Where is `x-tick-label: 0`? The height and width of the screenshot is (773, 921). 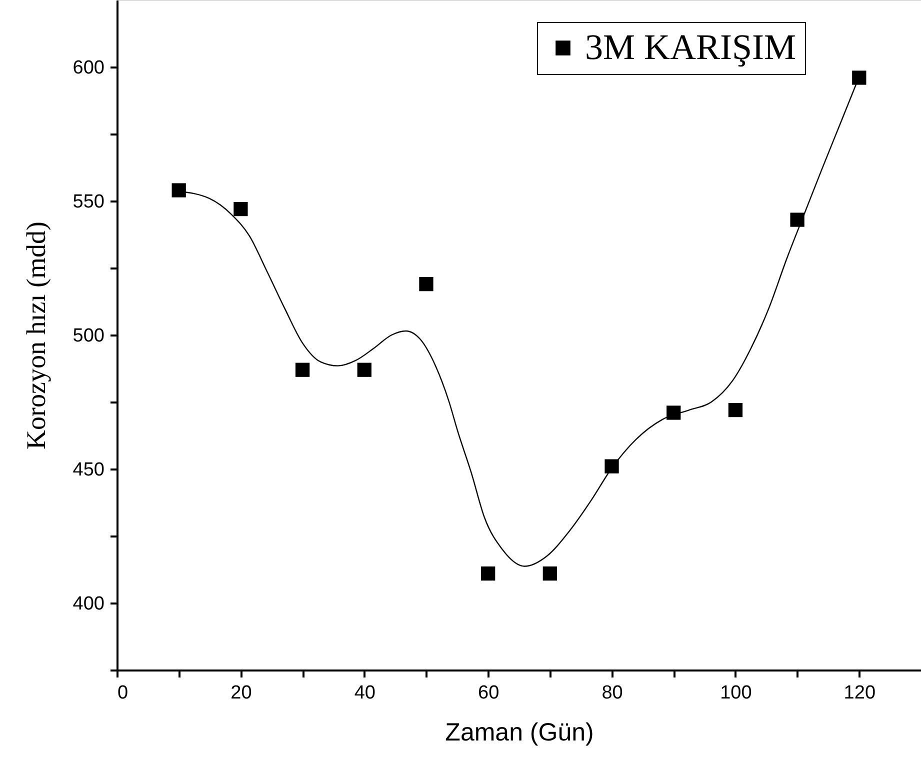 x-tick-label: 0 is located at coordinates (123, 693).